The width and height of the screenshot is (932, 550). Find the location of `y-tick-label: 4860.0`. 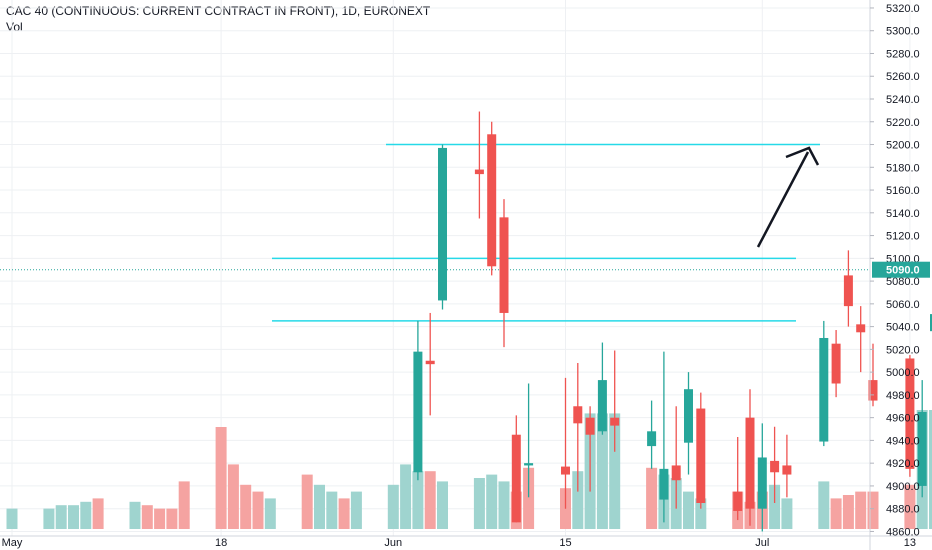

y-tick-label: 4860.0 is located at coordinates (903, 532).